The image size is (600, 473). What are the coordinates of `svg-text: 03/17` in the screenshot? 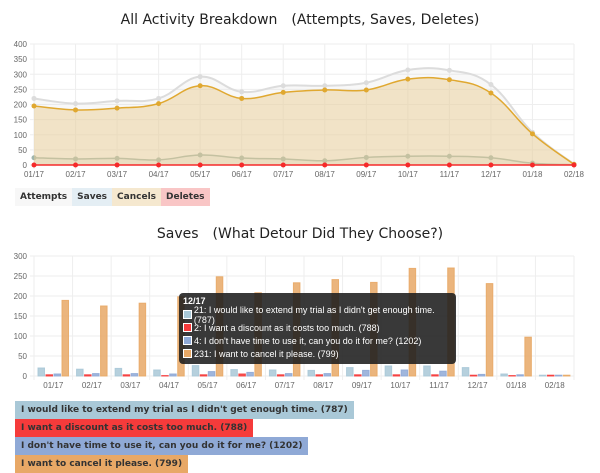 It's located at (130, 385).